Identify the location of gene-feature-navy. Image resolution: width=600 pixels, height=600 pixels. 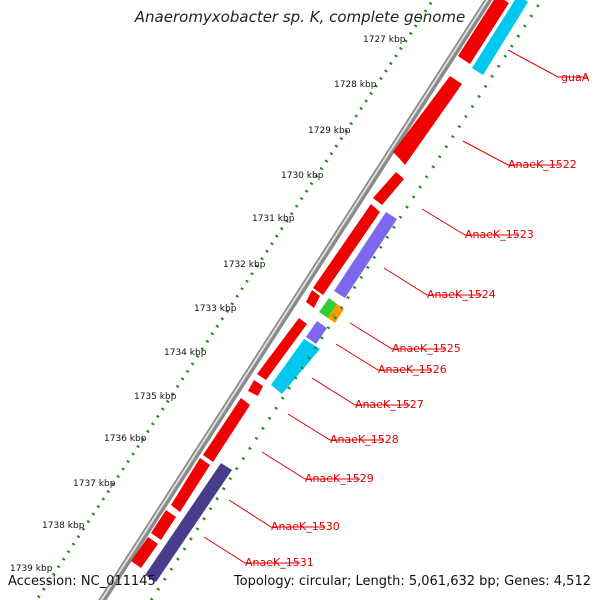
(188, 522).